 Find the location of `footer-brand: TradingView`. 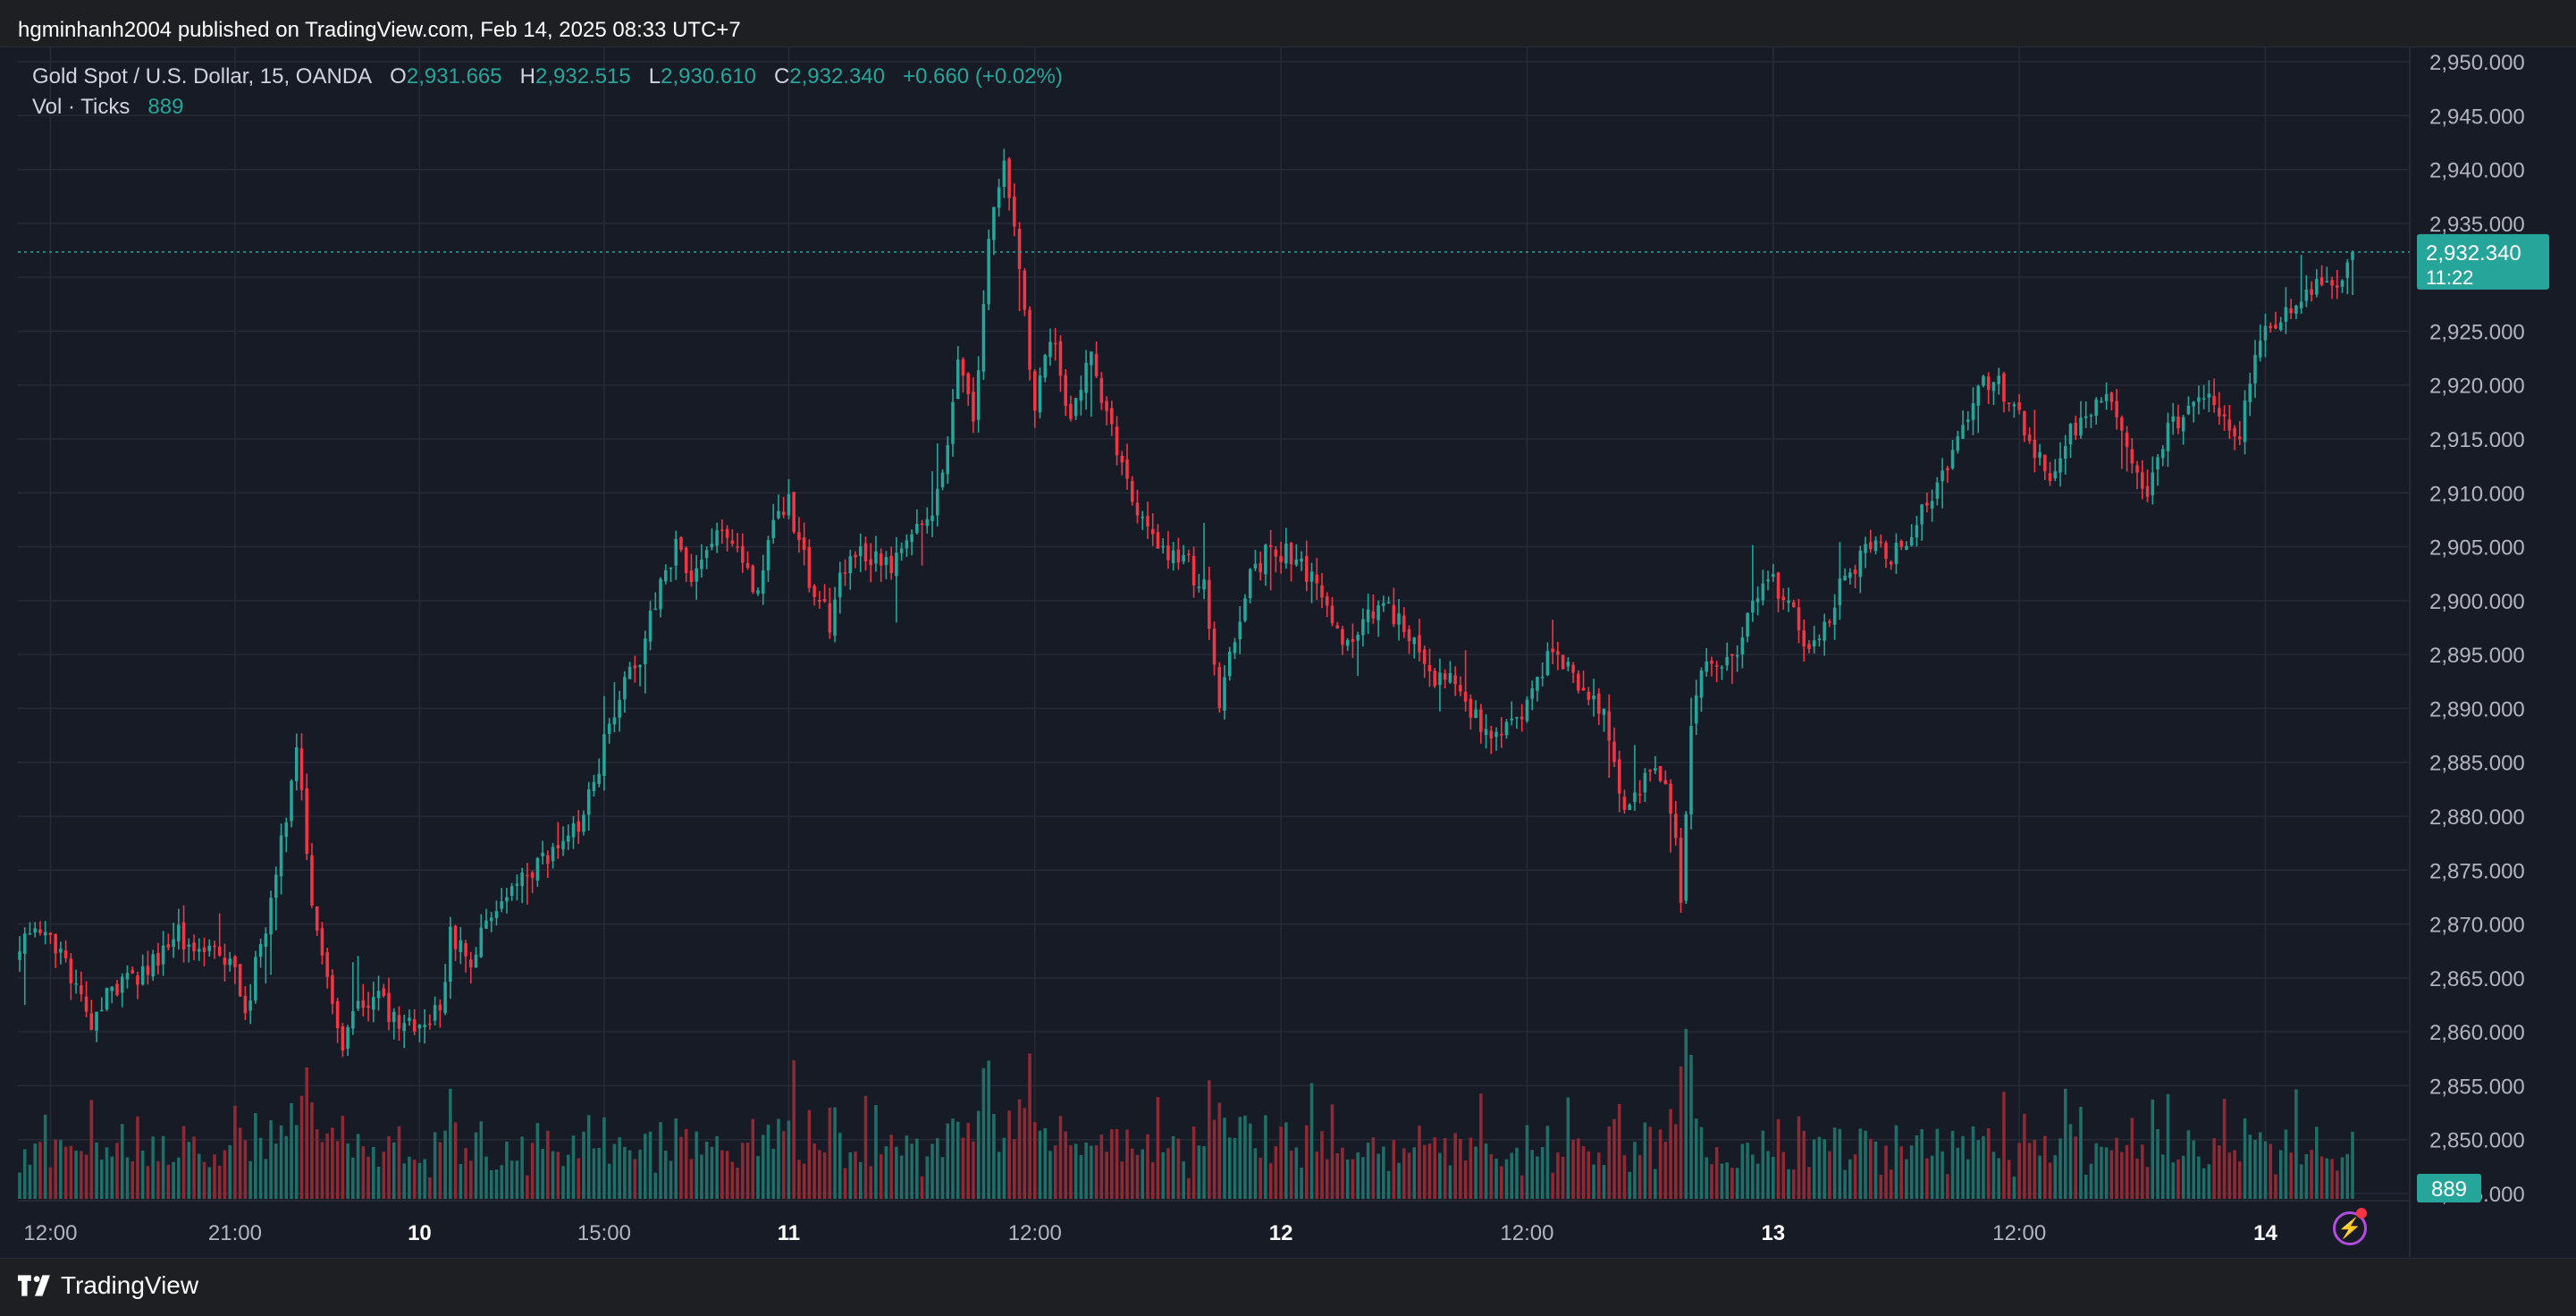

footer-brand: TradingView is located at coordinates (130, 1285).